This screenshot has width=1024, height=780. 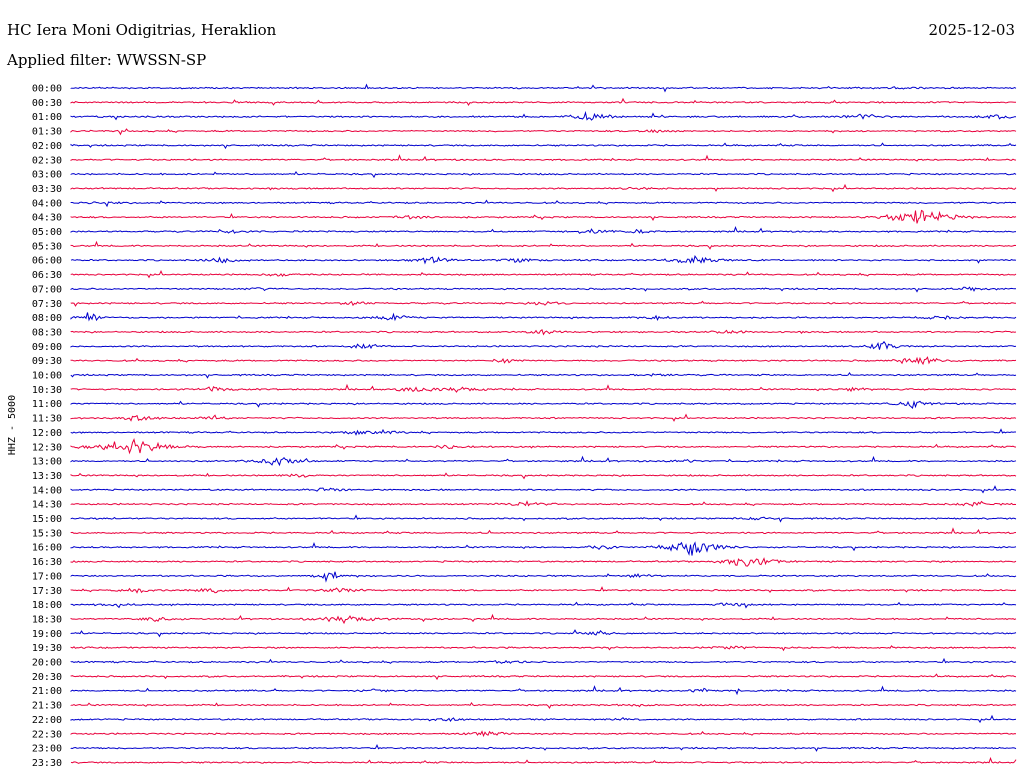 I want to click on time-tick-label: 03:00, so click(x=47, y=175).